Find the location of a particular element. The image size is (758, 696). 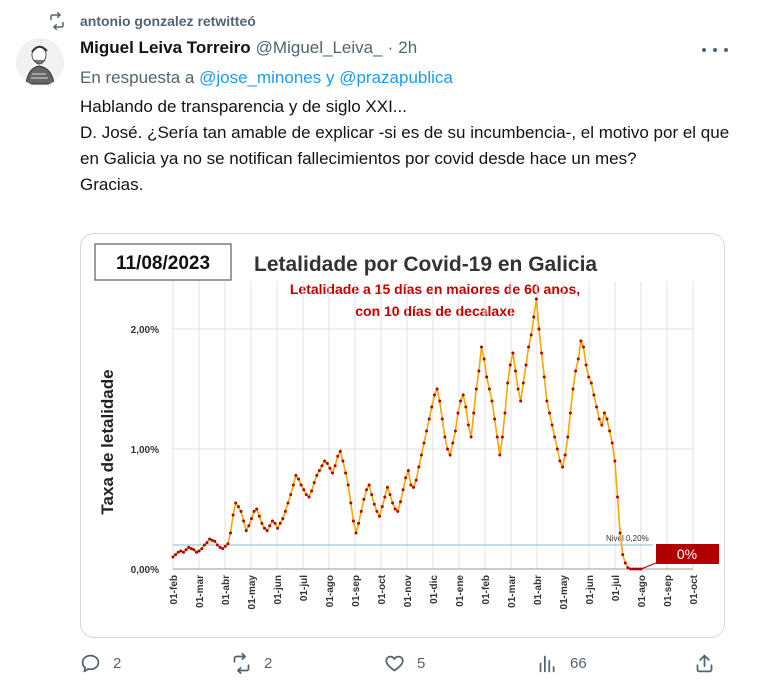

x-tick-label: 01-ago is located at coordinates (642, 591).